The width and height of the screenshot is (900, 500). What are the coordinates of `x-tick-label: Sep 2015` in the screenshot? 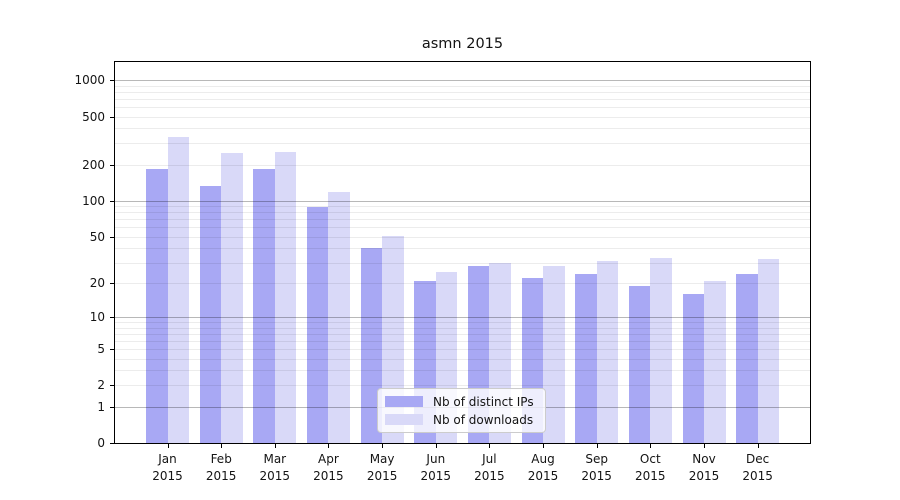 It's located at (596, 467).